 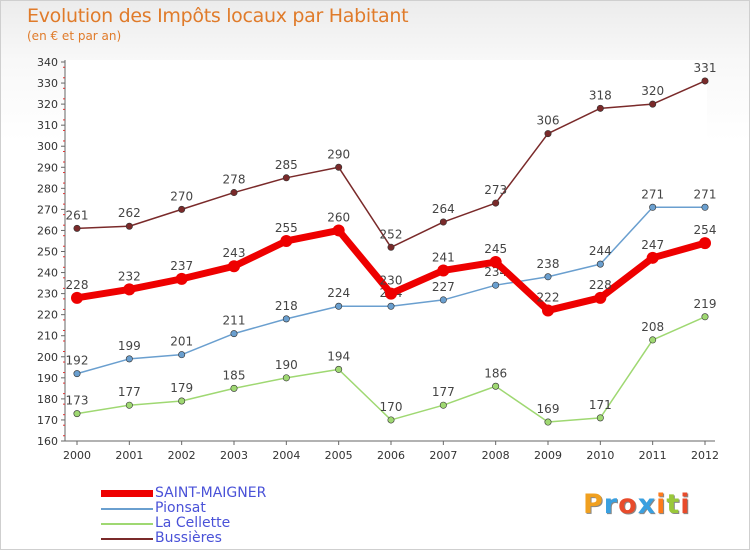 I want to click on chart-title: Evolution des Impôts locaux par Habitant, so click(x=218, y=16).